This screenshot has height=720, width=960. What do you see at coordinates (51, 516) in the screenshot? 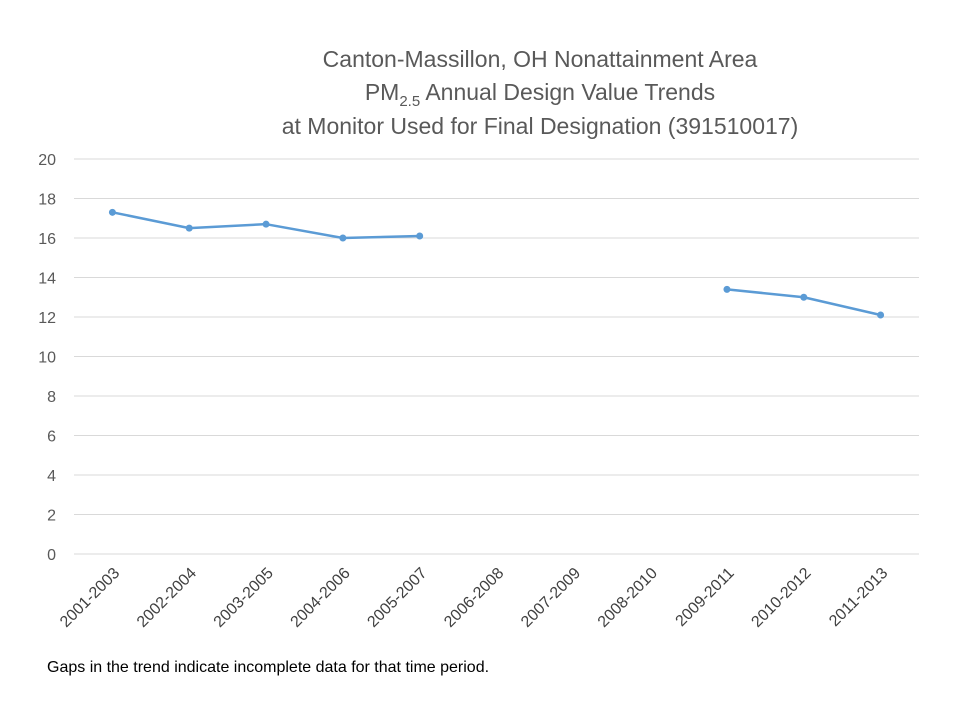
I see `y-tick-label: 2` at bounding box center [51, 516].